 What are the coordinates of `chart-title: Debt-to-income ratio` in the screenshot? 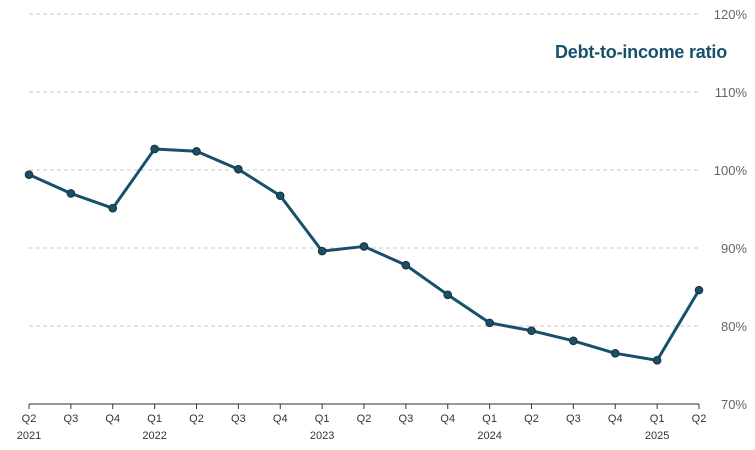 It's located at (640, 52).